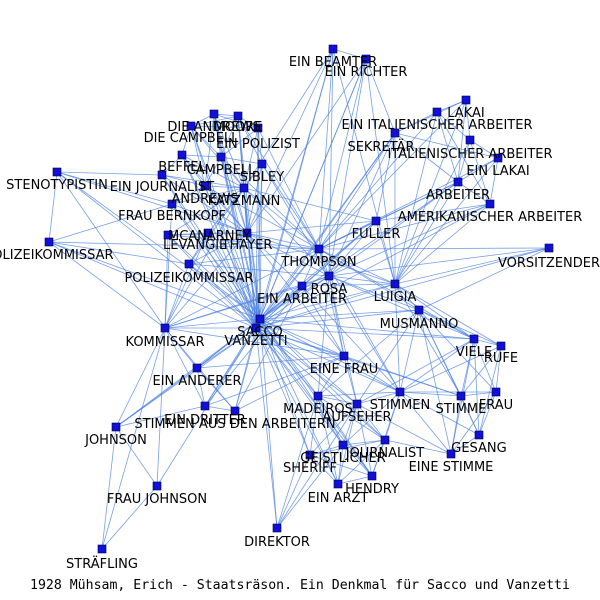 The image size is (600, 600). I want to click on edge-andrews-sacco, so click(232, 252).